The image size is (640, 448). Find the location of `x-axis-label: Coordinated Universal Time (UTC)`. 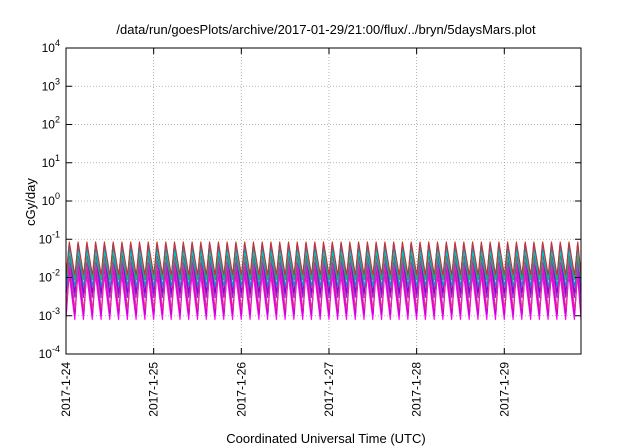

x-axis-label: Coordinated Universal Time (UTC) is located at coordinates (325, 438).